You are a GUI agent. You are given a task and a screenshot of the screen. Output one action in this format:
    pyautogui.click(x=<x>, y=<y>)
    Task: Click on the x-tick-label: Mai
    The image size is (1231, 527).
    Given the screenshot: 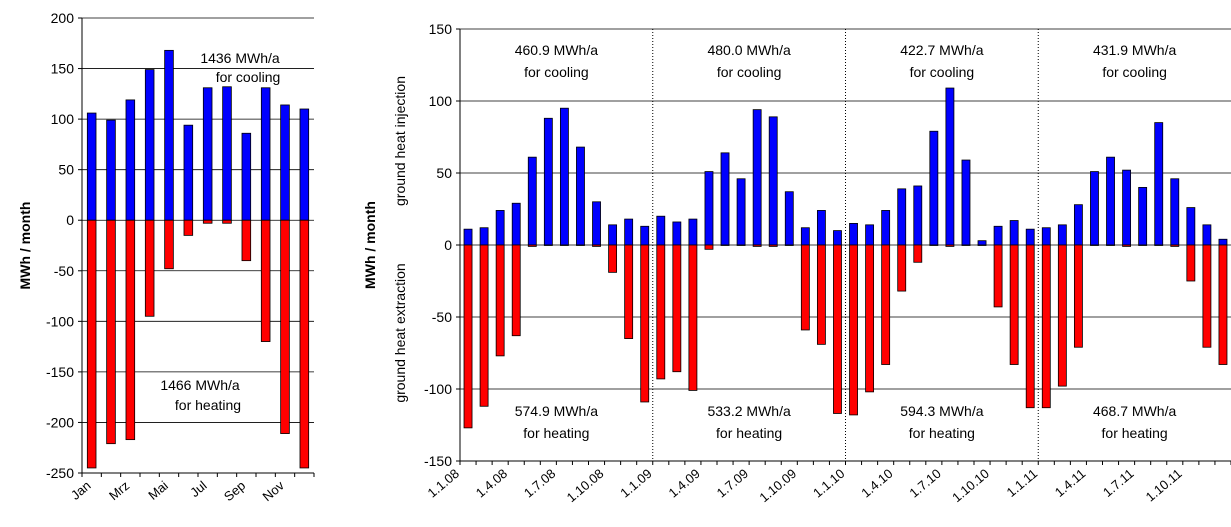 What is the action you would take?
    pyautogui.click(x=158, y=490)
    